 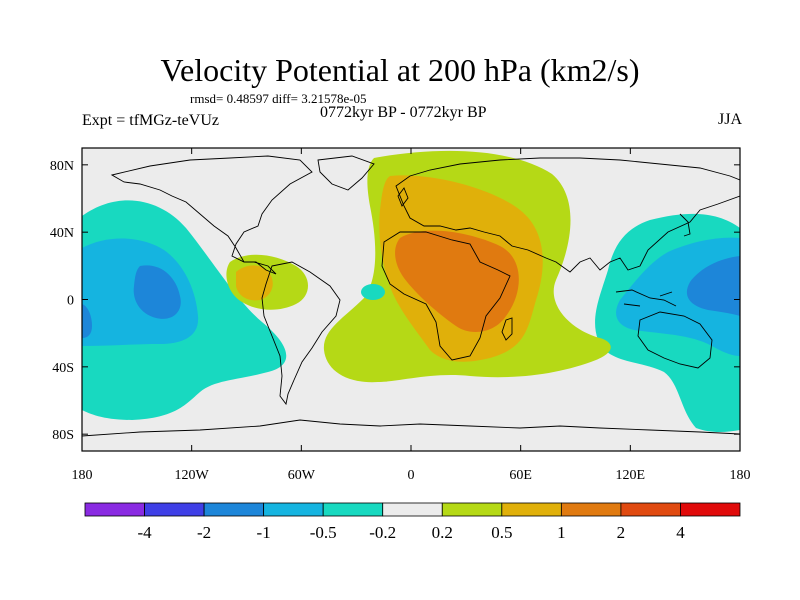 I want to click on colorbar-label: 1, so click(x=561, y=532).